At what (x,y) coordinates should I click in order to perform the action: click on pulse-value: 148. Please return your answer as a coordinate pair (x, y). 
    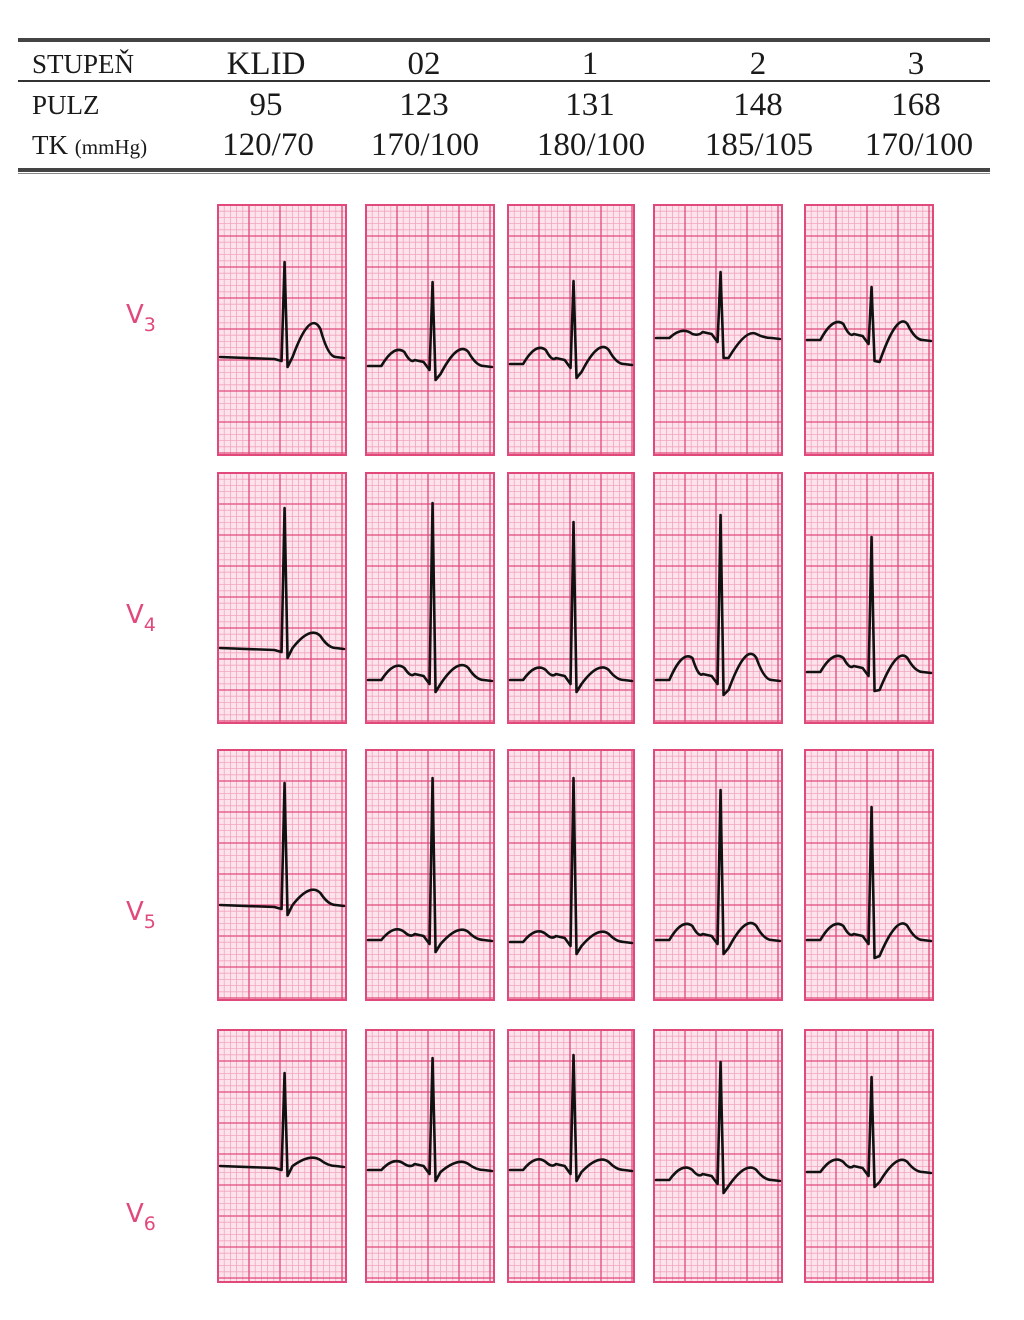
    Looking at the image, I should click on (758, 105).